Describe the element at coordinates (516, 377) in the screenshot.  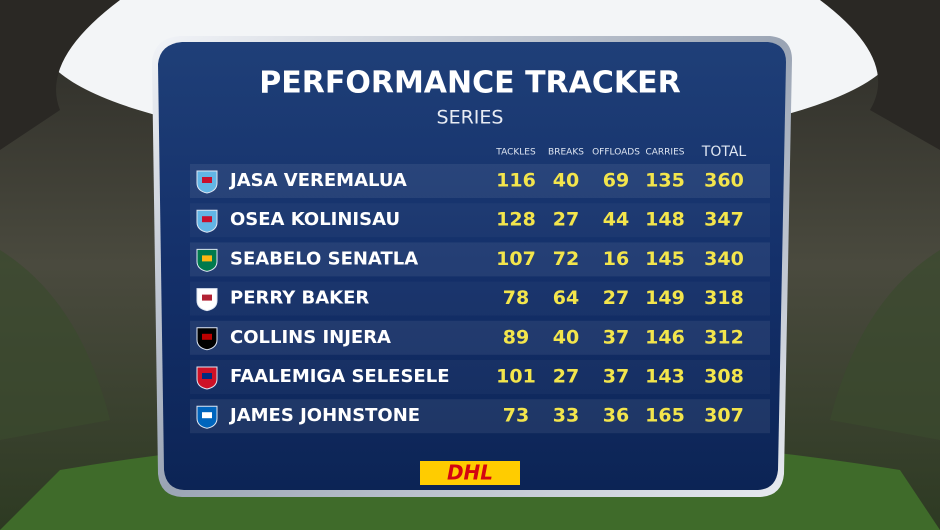
I see `stat-value: 101` at that location.